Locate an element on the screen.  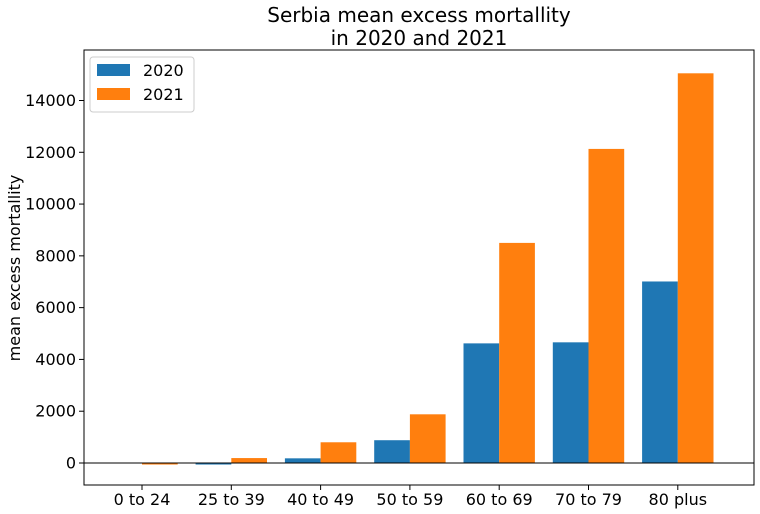
x-tick-label: 25 to 39 is located at coordinates (231, 499).